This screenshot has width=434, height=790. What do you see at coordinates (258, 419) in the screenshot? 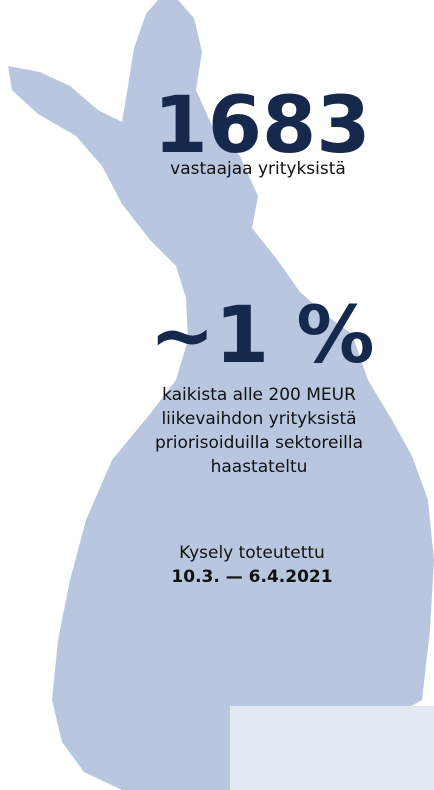
I see `share-line: liikevaihdon yrityksistä` at bounding box center [258, 419].